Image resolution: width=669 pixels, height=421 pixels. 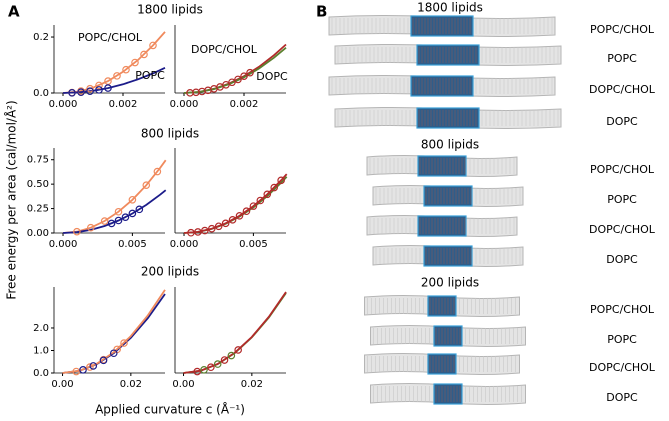 I want to click on y-tick-label: 0.50, so click(x=38, y=184).